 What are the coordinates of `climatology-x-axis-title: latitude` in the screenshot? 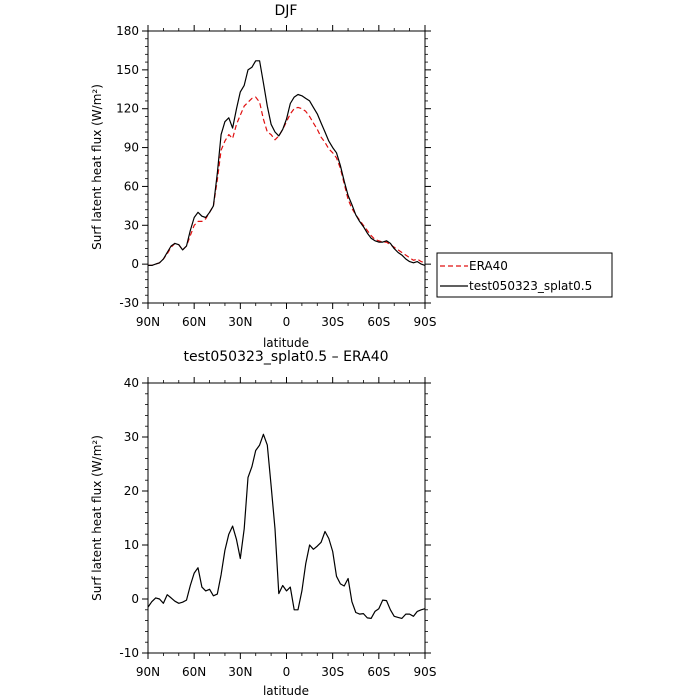 It's located at (286, 343).